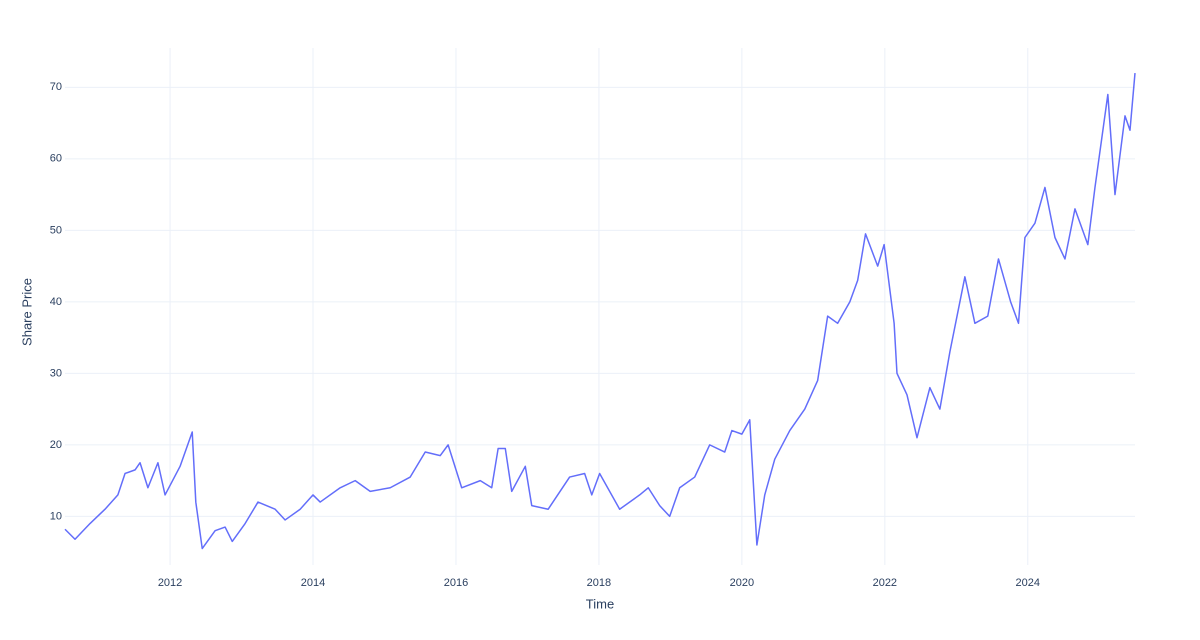  What do you see at coordinates (56, 373) in the screenshot?
I see `y-tick-label: 30` at bounding box center [56, 373].